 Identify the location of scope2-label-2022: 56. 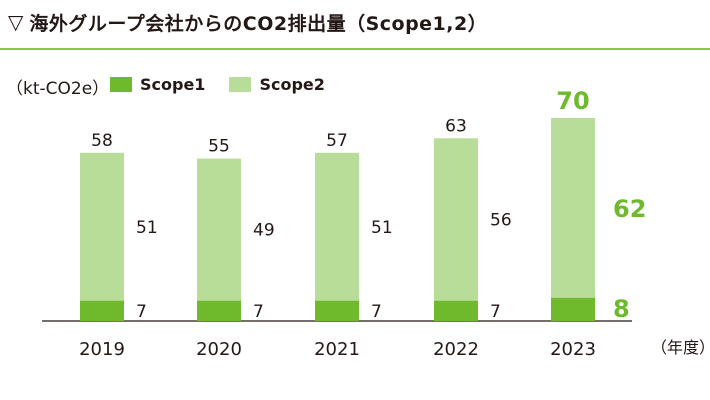
(501, 221).